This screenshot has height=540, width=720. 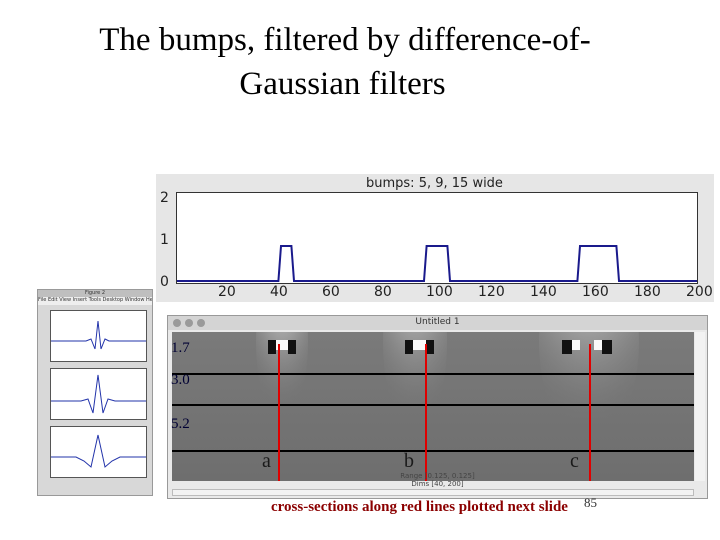 What do you see at coordinates (437, 484) in the screenshot?
I see `dims-readout: Dims [40, 200]` at bounding box center [437, 484].